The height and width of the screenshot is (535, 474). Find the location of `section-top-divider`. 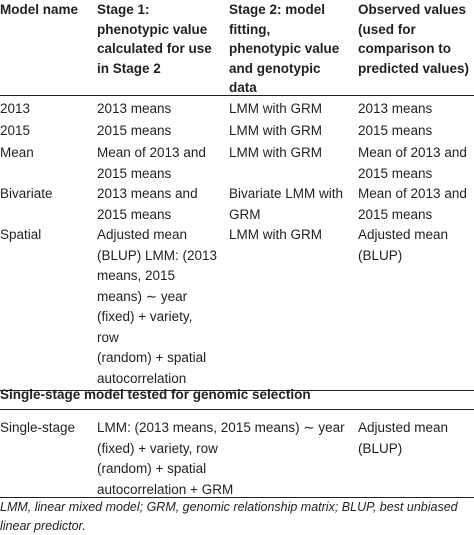

section-top-divider is located at coordinates (237, 390).